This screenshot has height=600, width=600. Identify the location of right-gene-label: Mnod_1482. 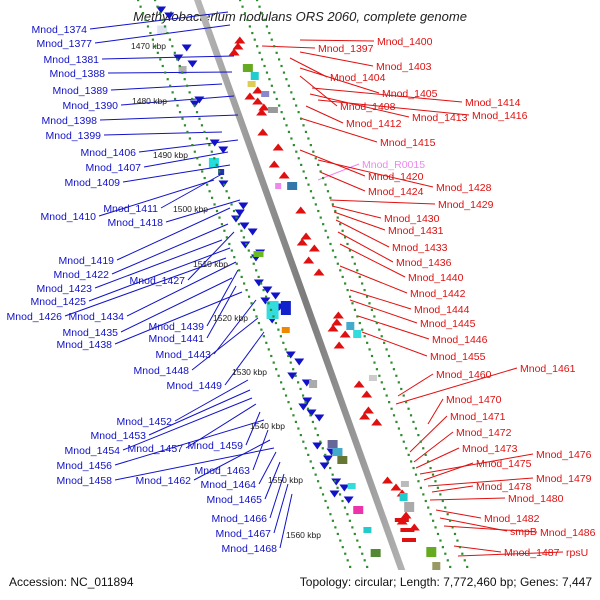
(512, 519).